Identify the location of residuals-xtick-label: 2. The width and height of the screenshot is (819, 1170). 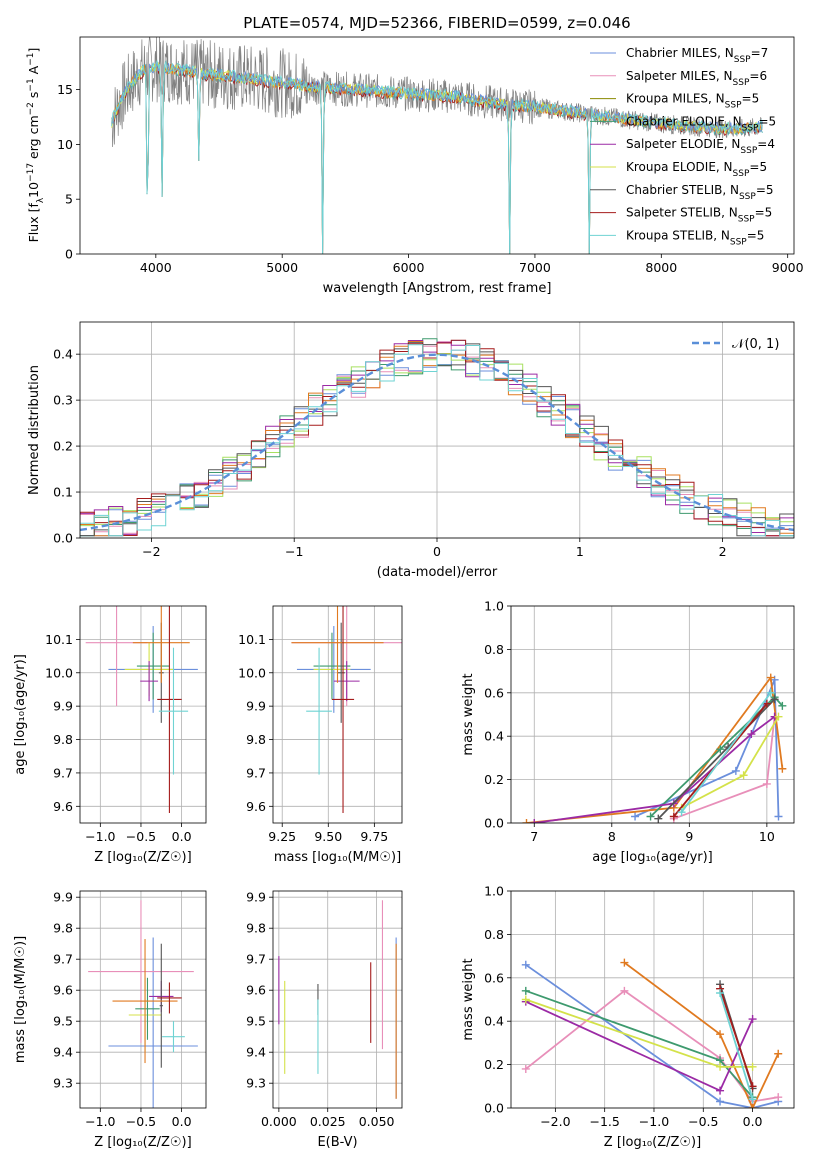
(723, 551).